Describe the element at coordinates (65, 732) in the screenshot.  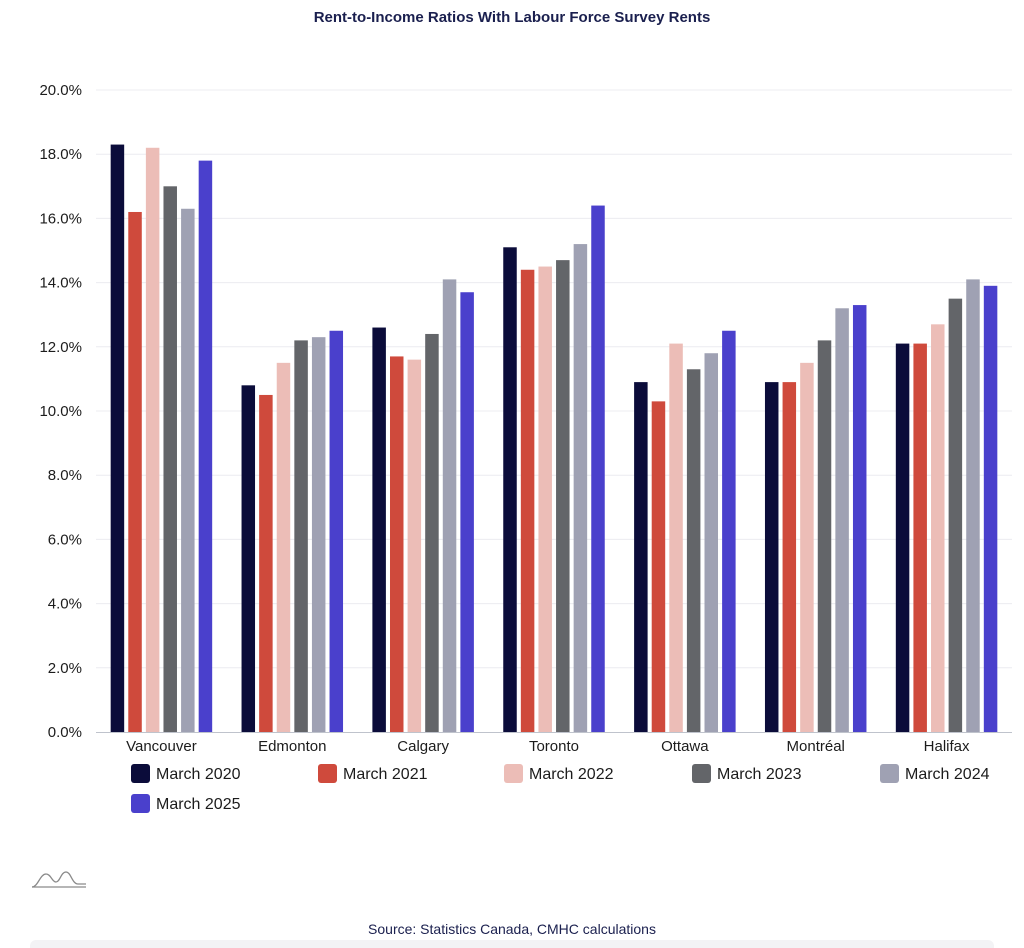
I see `y-tick-label: 0.0%` at that location.